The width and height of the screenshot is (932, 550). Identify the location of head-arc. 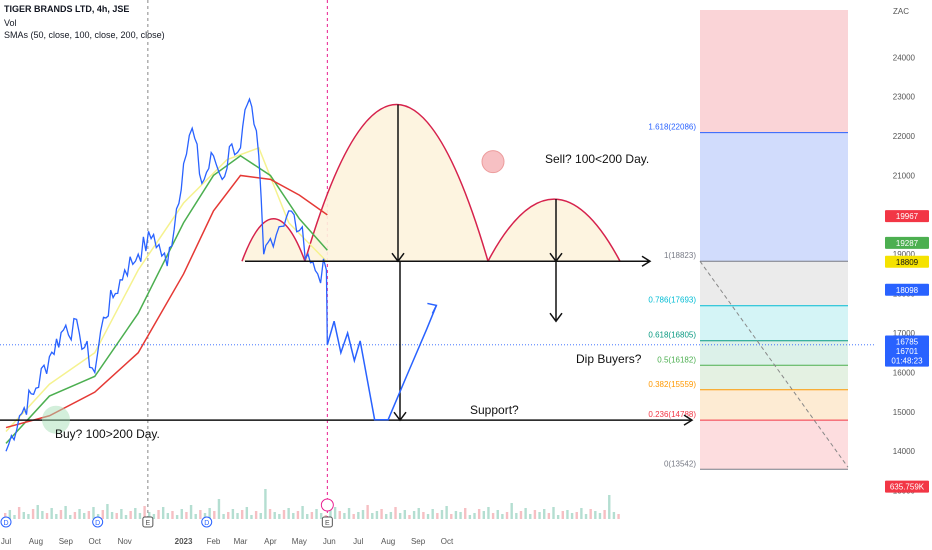
(396, 183).